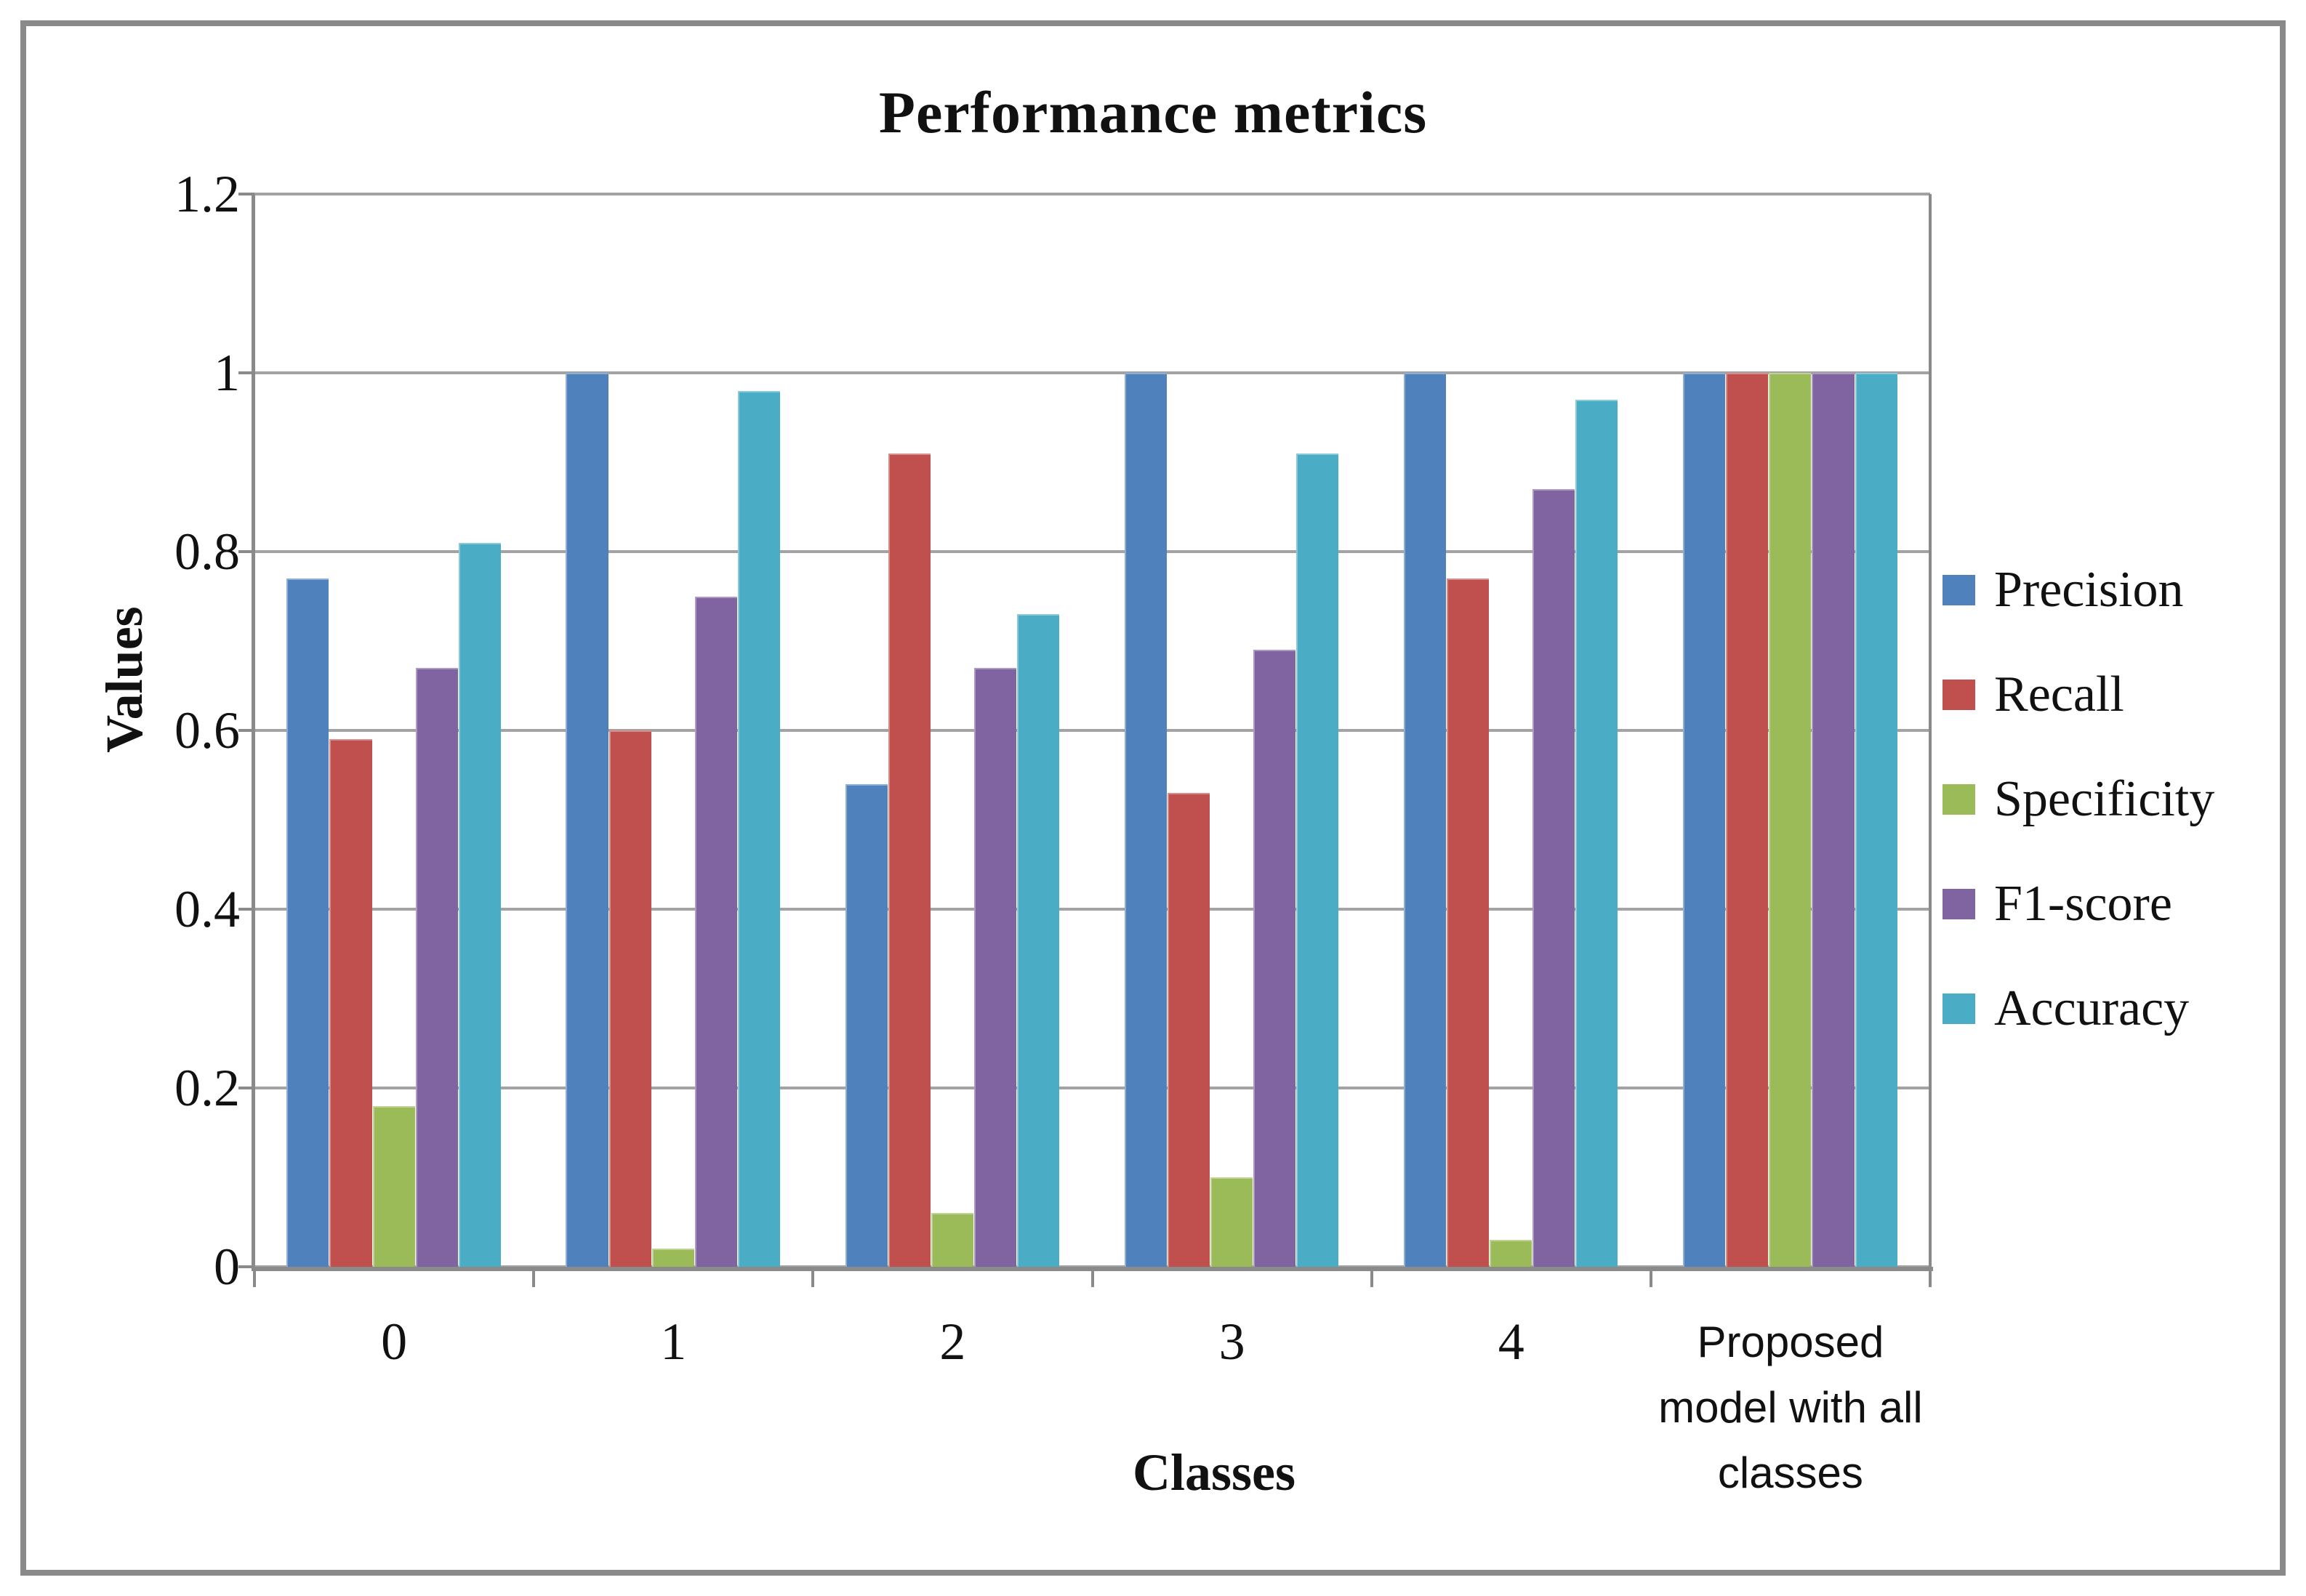  What do you see at coordinates (1274, 959) in the screenshot?
I see `bar-f1-score-cat3` at bounding box center [1274, 959].